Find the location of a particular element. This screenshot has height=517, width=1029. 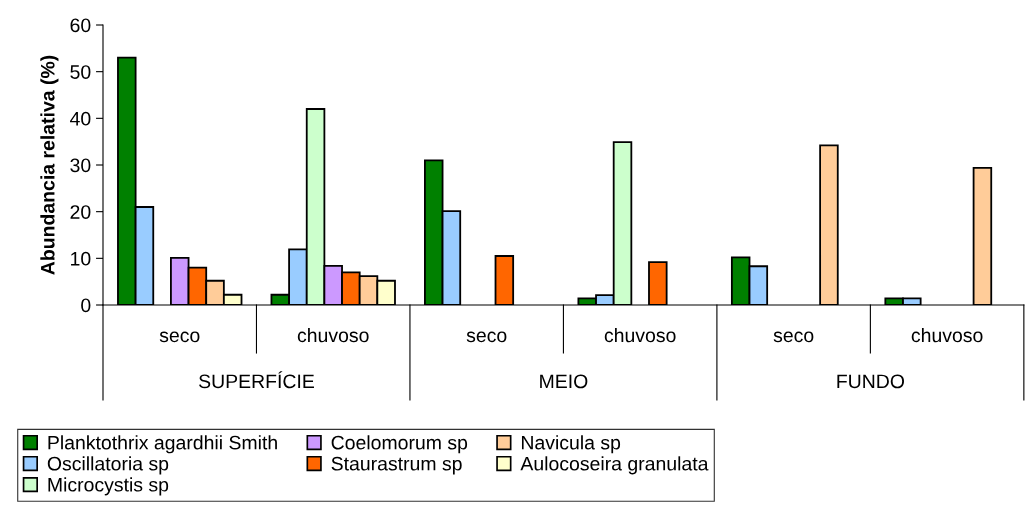

y-tick-label: 10 is located at coordinates (81, 258).